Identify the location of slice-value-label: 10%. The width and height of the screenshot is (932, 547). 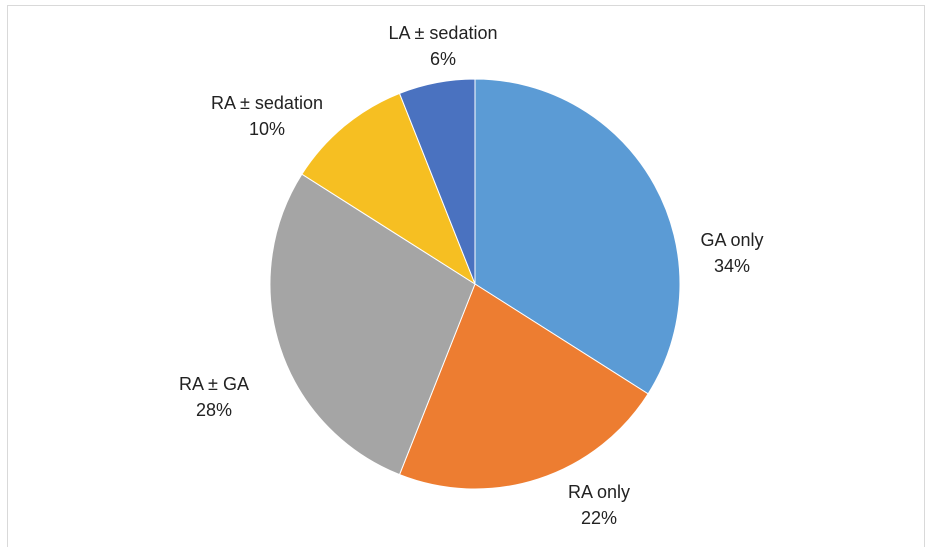
(267, 129).